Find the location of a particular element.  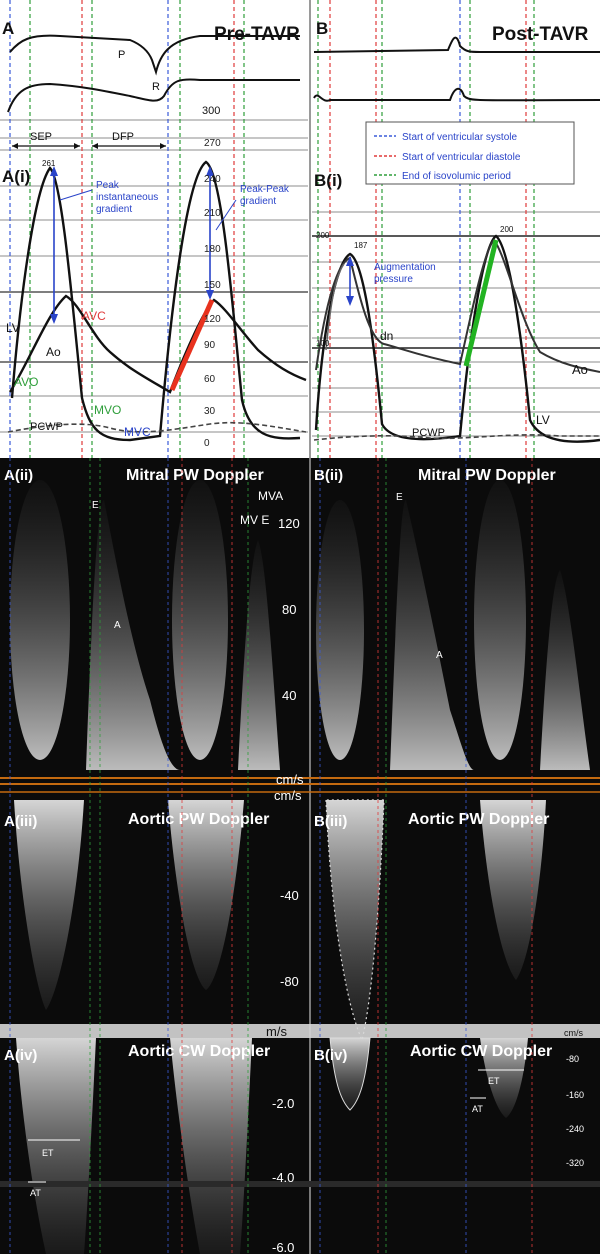

augmentation-arrow-bottom is located at coordinates (350, 301).